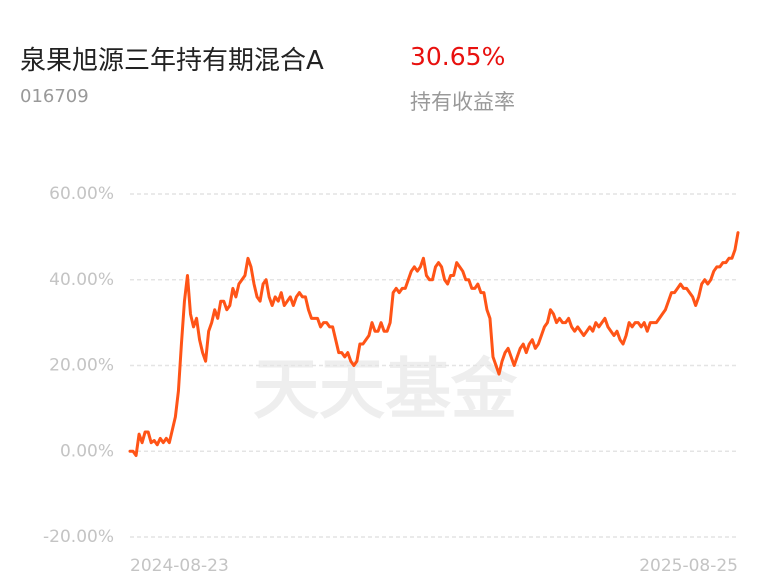  What do you see at coordinates (179, 566) in the screenshot?
I see `x-tick-label: 2024-08-23` at bounding box center [179, 566].